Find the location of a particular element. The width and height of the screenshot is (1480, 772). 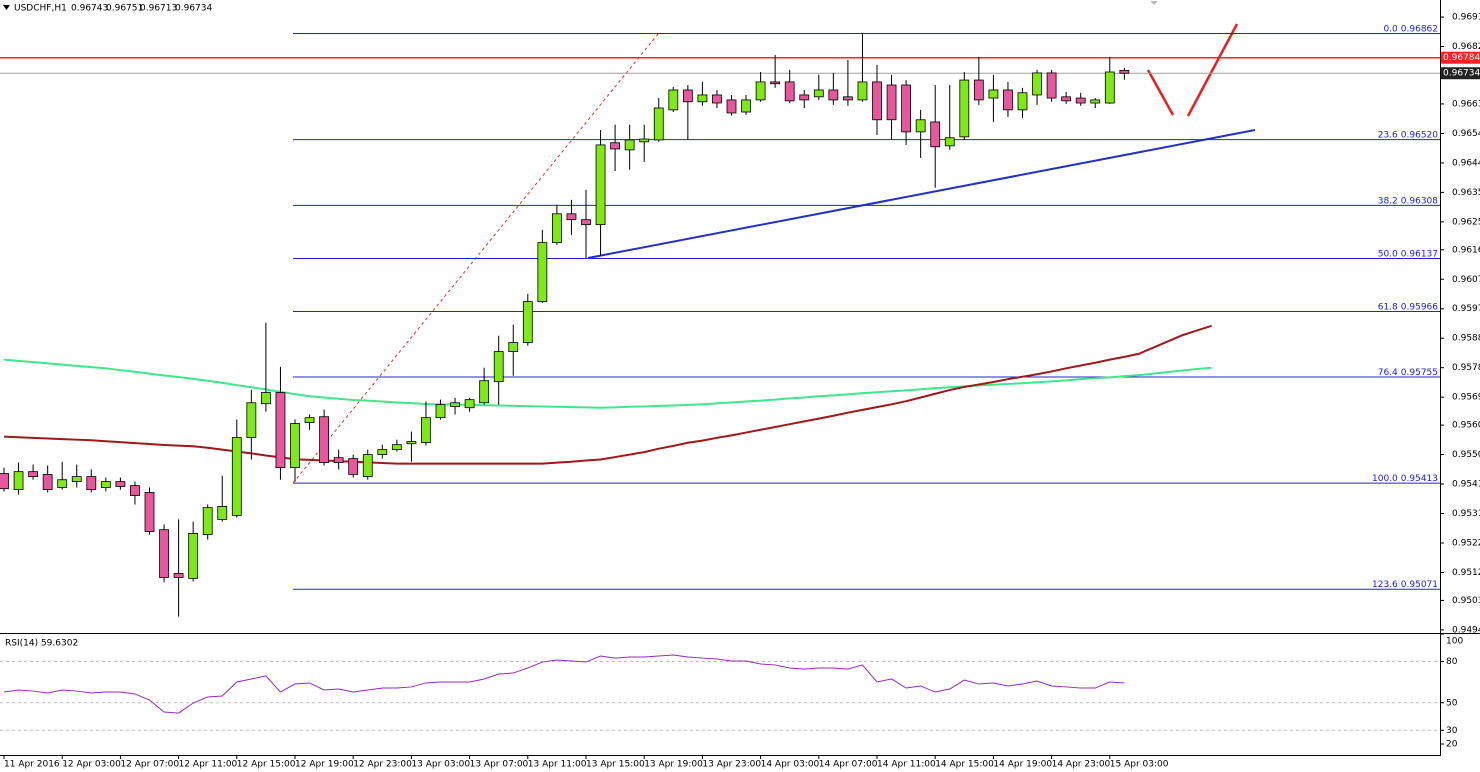

x-tick-label: 15 Apr 03:00 is located at coordinates (1139, 765).